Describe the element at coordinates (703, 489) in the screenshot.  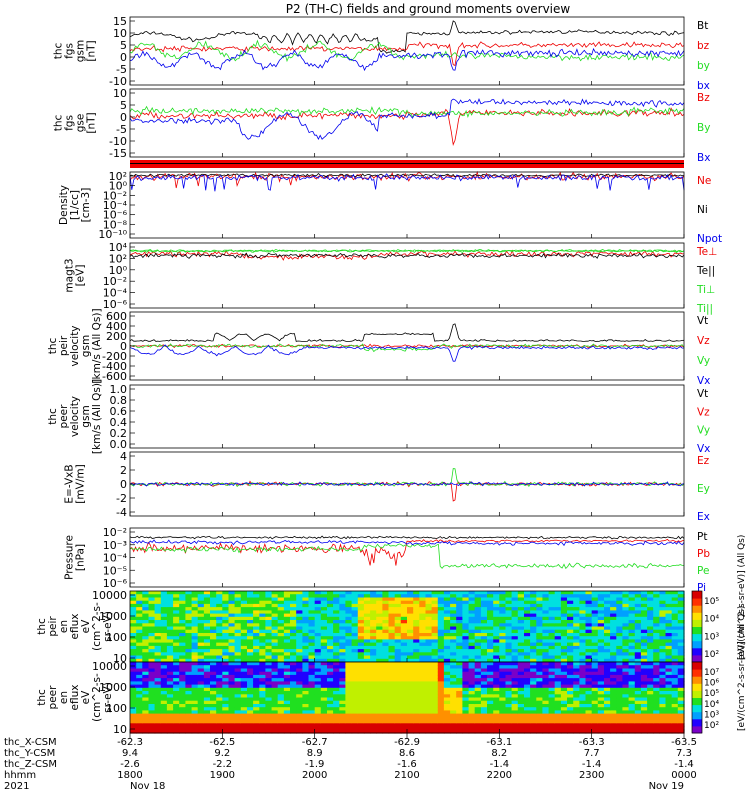
I see `legend-label: Ey` at that location.